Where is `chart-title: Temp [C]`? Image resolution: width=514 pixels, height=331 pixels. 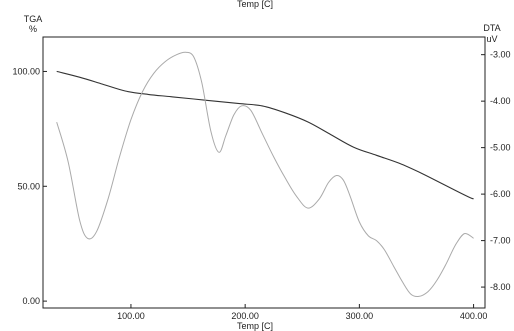
chart-title: Temp [C] is located at coordinates (255, 4).